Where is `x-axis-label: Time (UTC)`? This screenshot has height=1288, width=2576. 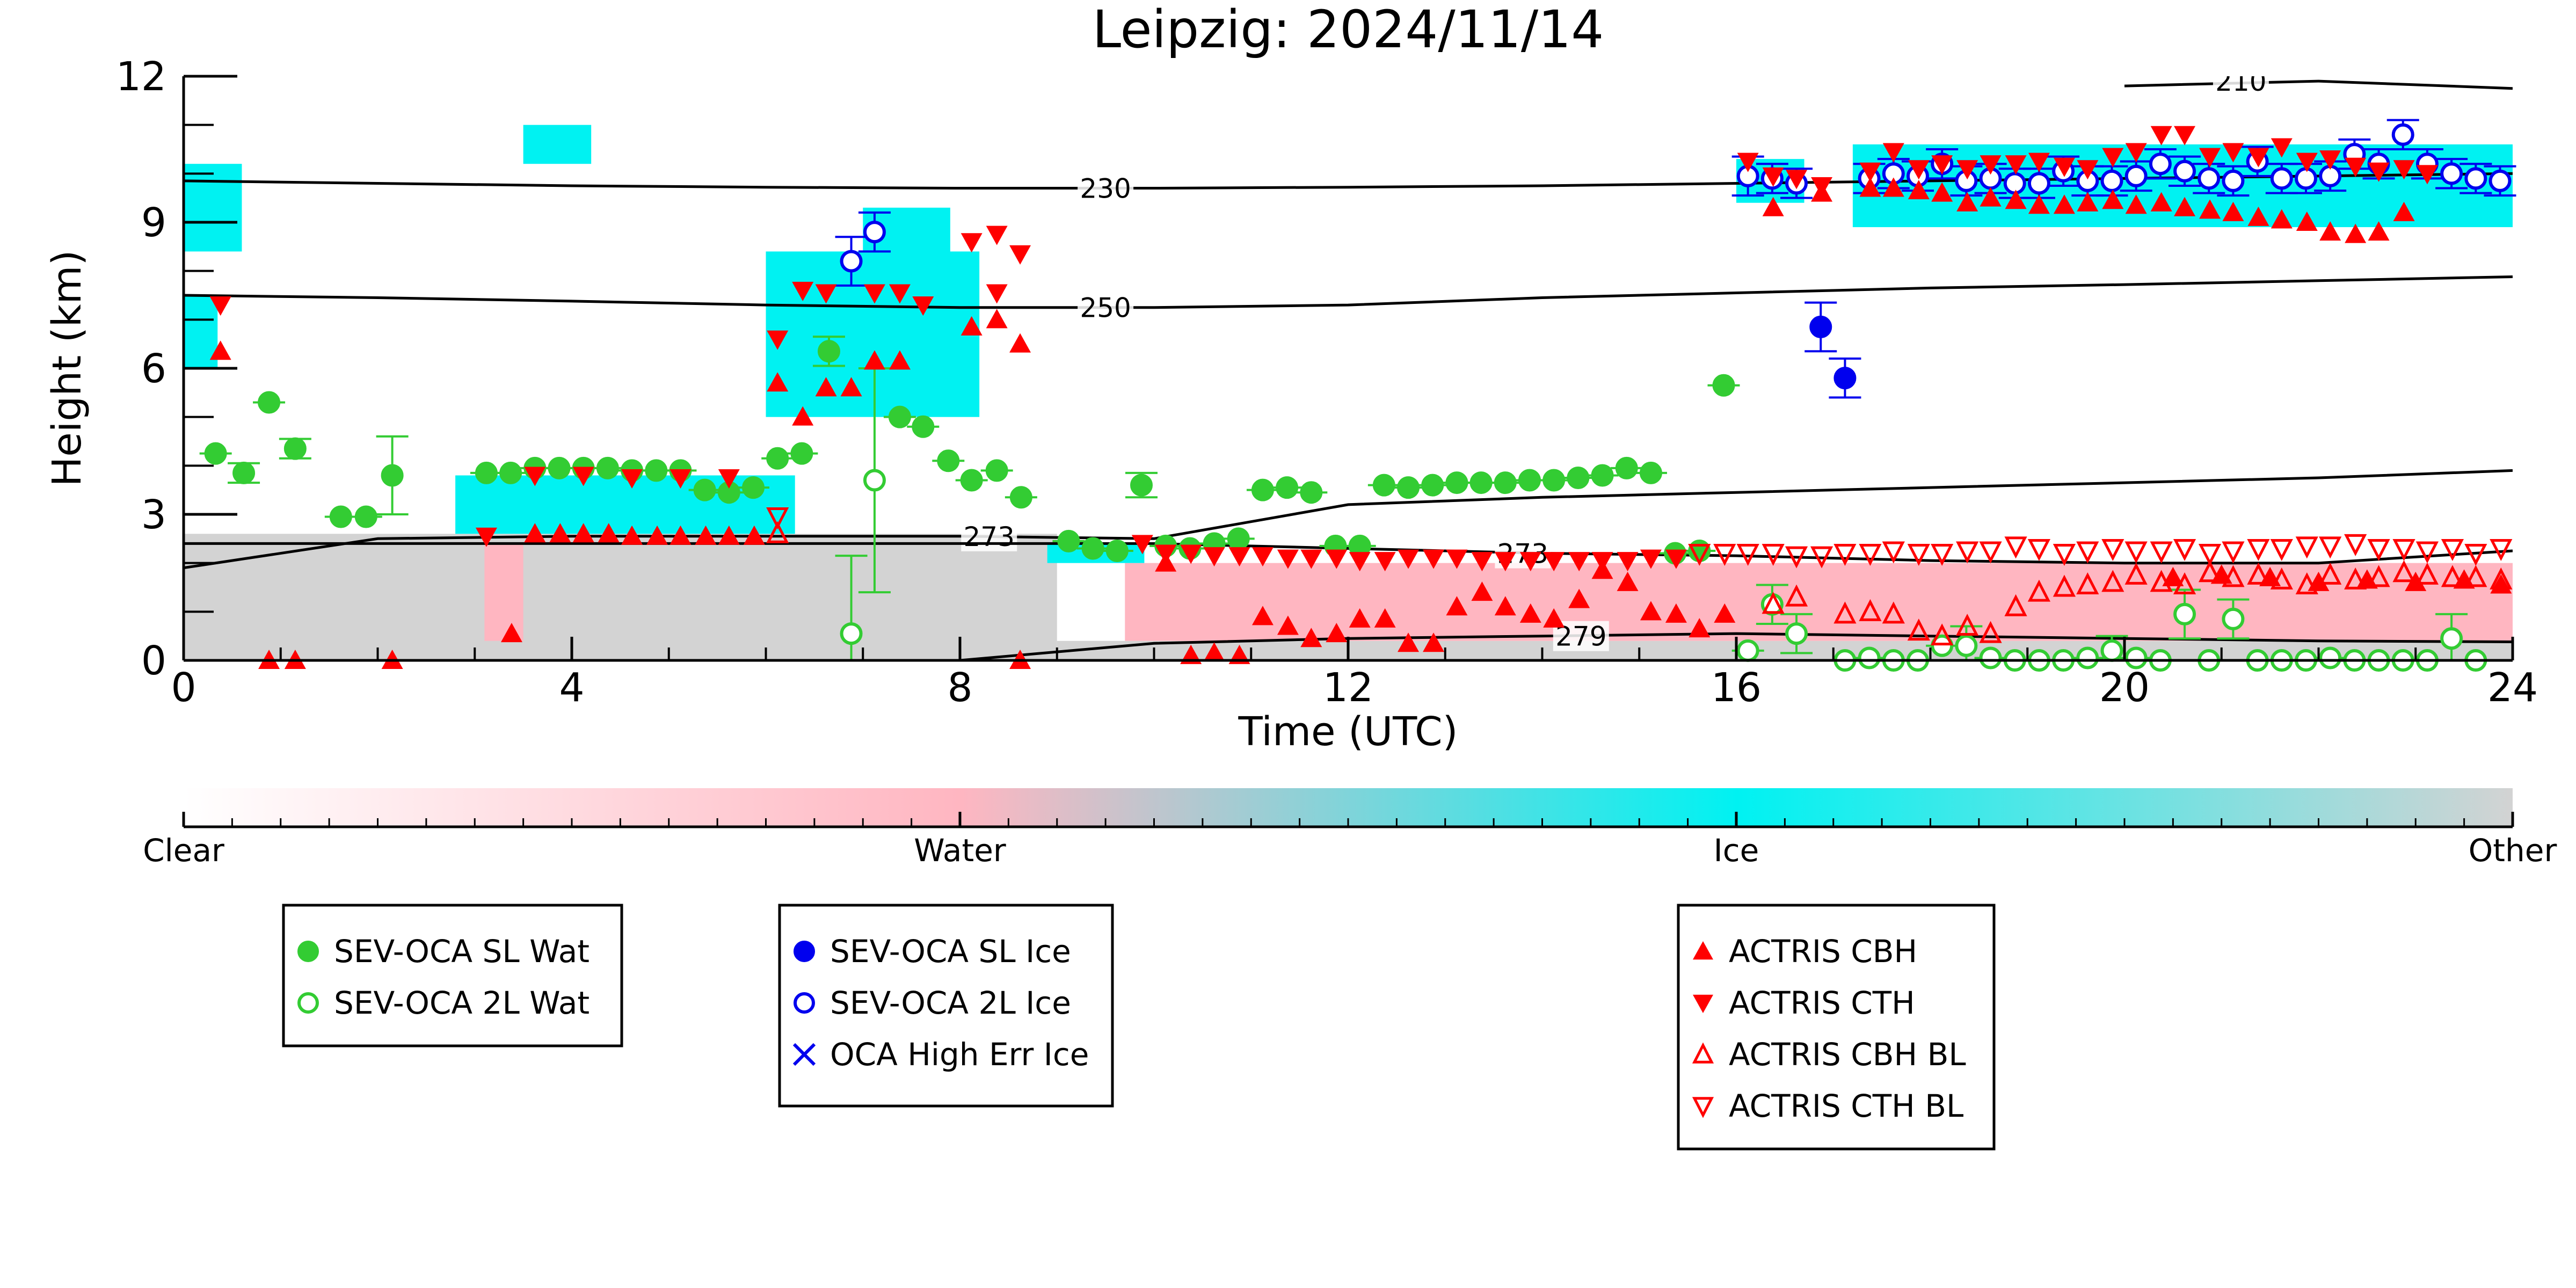
x-axis-label: Time (UTC) is located at coordinates (1348, 732).